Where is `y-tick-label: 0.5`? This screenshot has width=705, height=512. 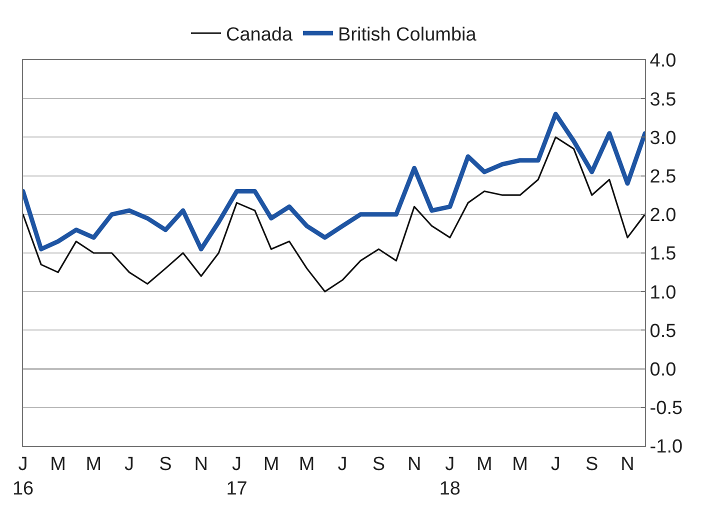
y-tick-label: 0.5 is located at coordinates (663, 331).